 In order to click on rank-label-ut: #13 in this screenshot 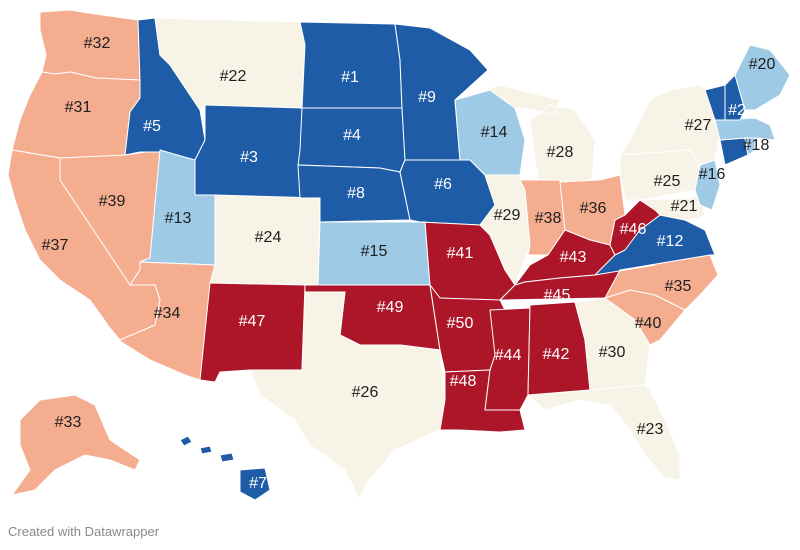, I will do `click(178, 218)`.